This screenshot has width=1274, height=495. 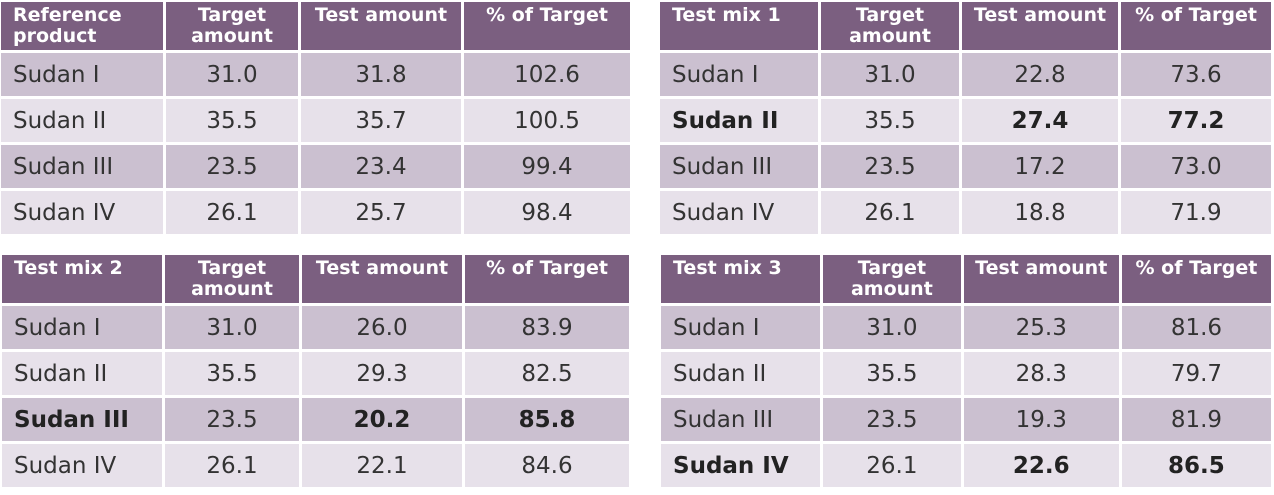 What do you see at coordinates (547, 327) in the screenshot?
I see `percent-cell: 83.9` at bounding box center [547, 327].